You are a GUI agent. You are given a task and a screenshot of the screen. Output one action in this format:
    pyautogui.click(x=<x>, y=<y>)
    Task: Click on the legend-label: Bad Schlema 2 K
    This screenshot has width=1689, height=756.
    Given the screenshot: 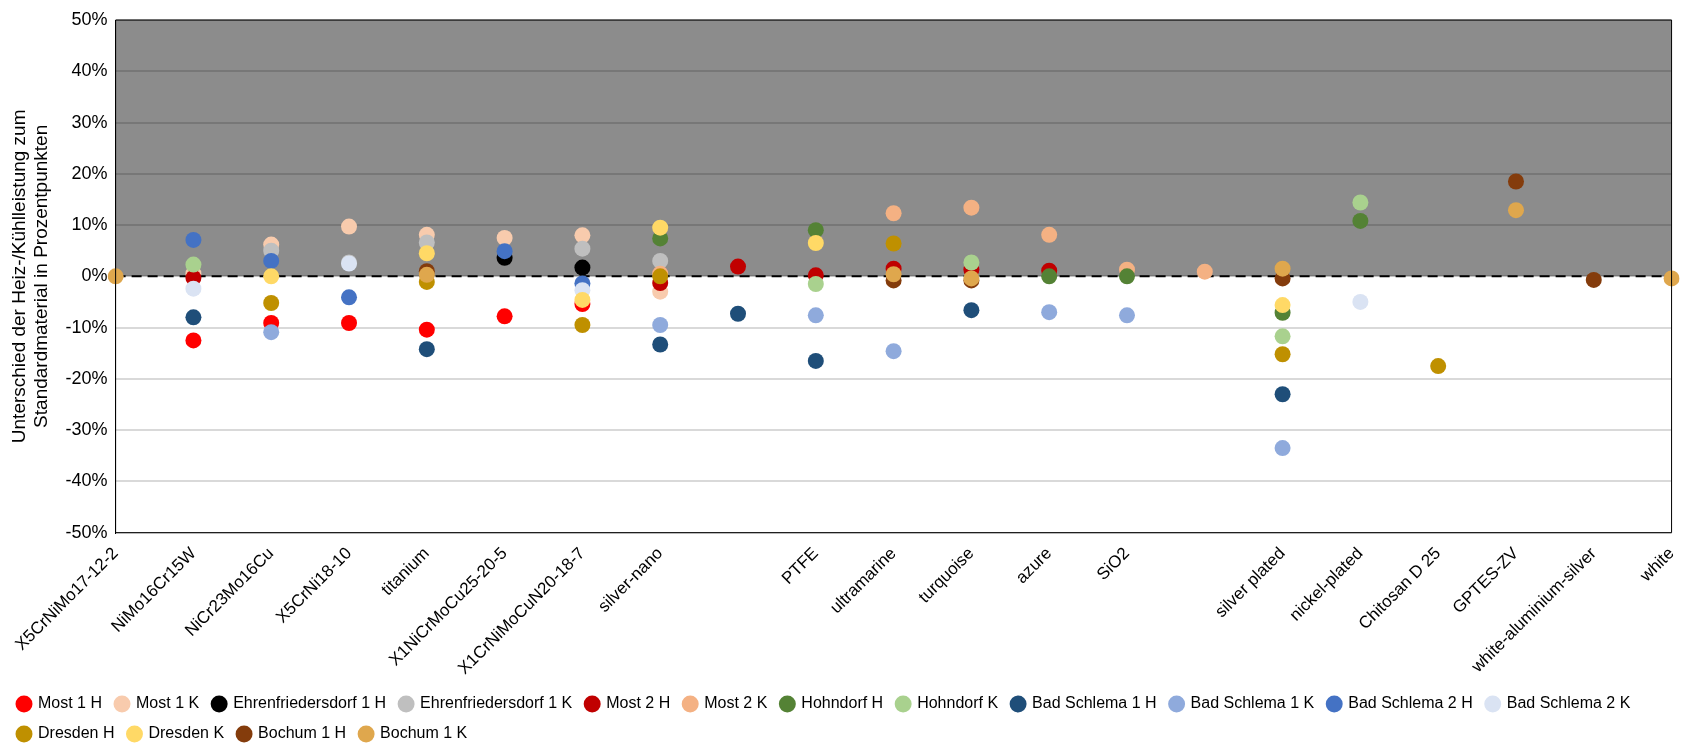 What is the action you would take?
    pyautogui.click(x=1568, y=703)
    